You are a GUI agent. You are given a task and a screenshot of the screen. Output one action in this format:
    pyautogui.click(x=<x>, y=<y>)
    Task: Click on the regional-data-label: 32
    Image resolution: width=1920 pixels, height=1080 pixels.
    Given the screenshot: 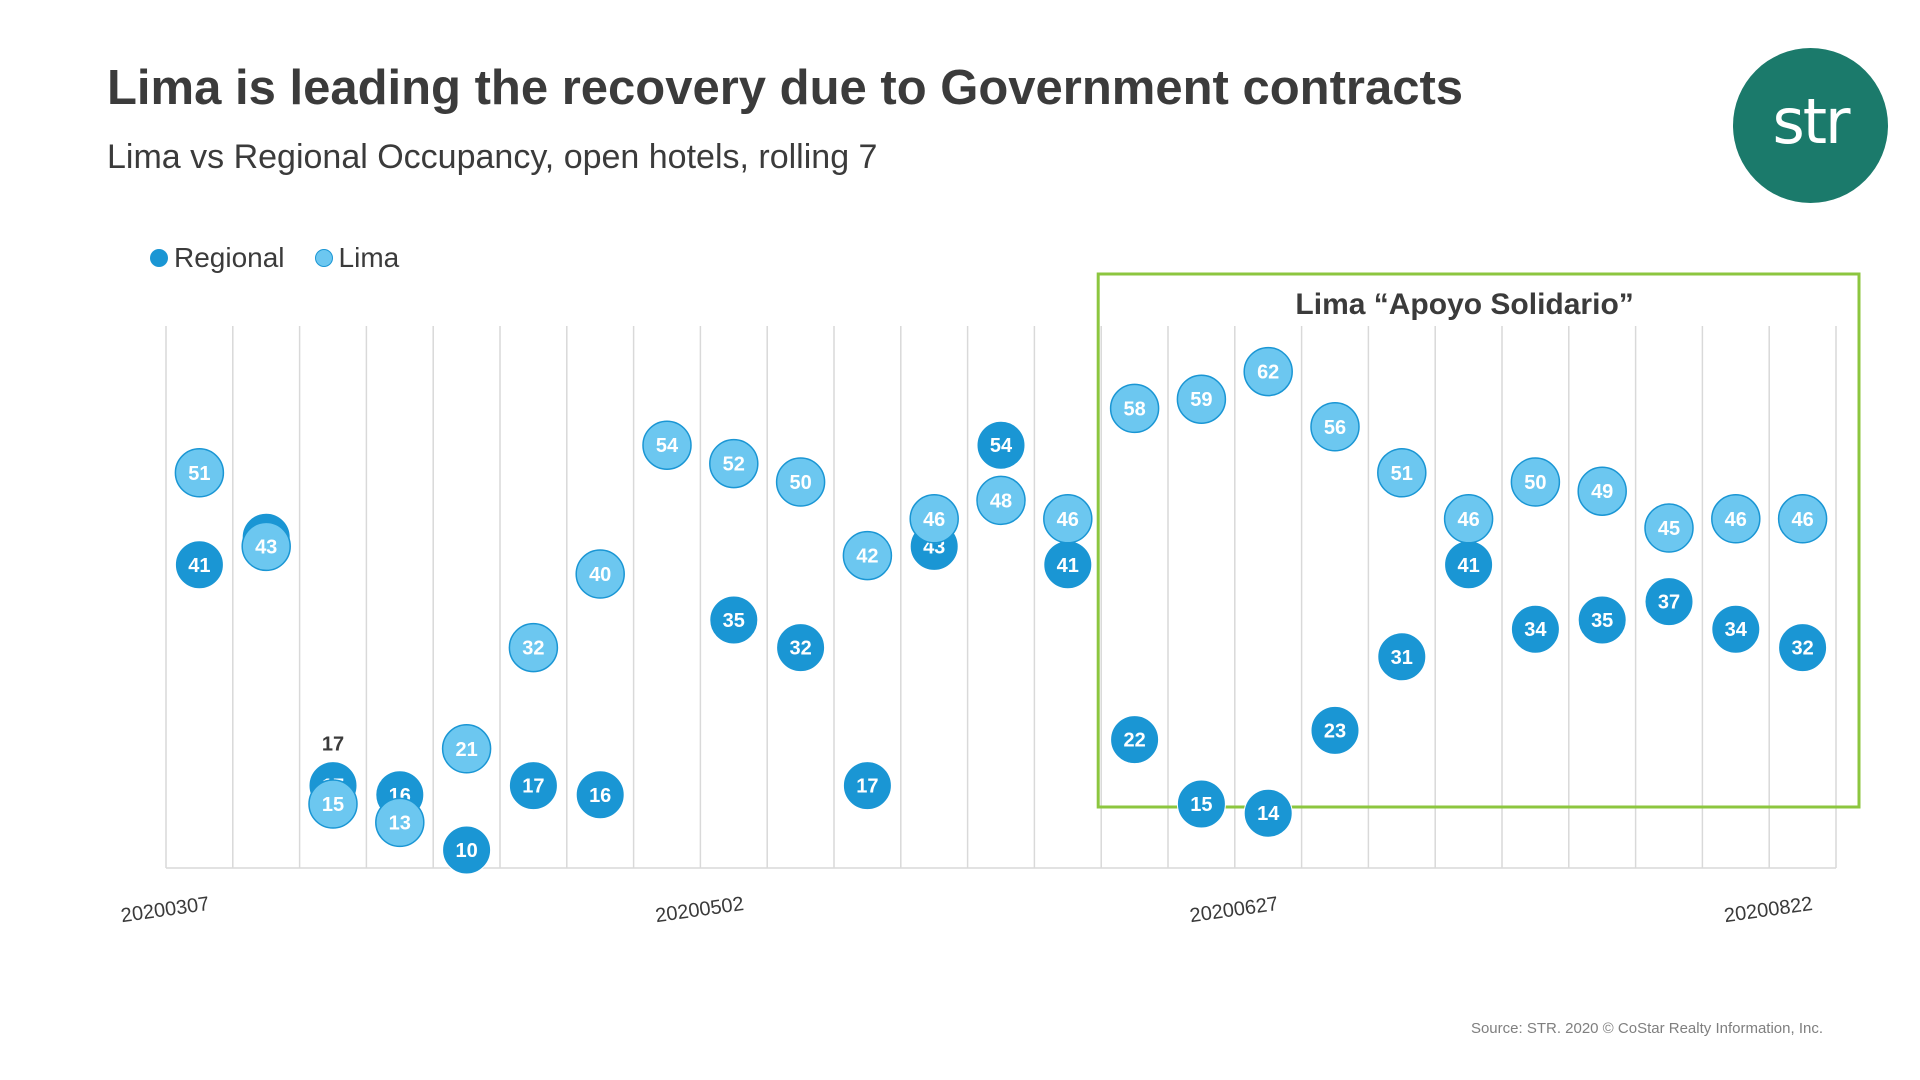 What is the action you would take?
    pyautogui.click(x=800, y=649)
    